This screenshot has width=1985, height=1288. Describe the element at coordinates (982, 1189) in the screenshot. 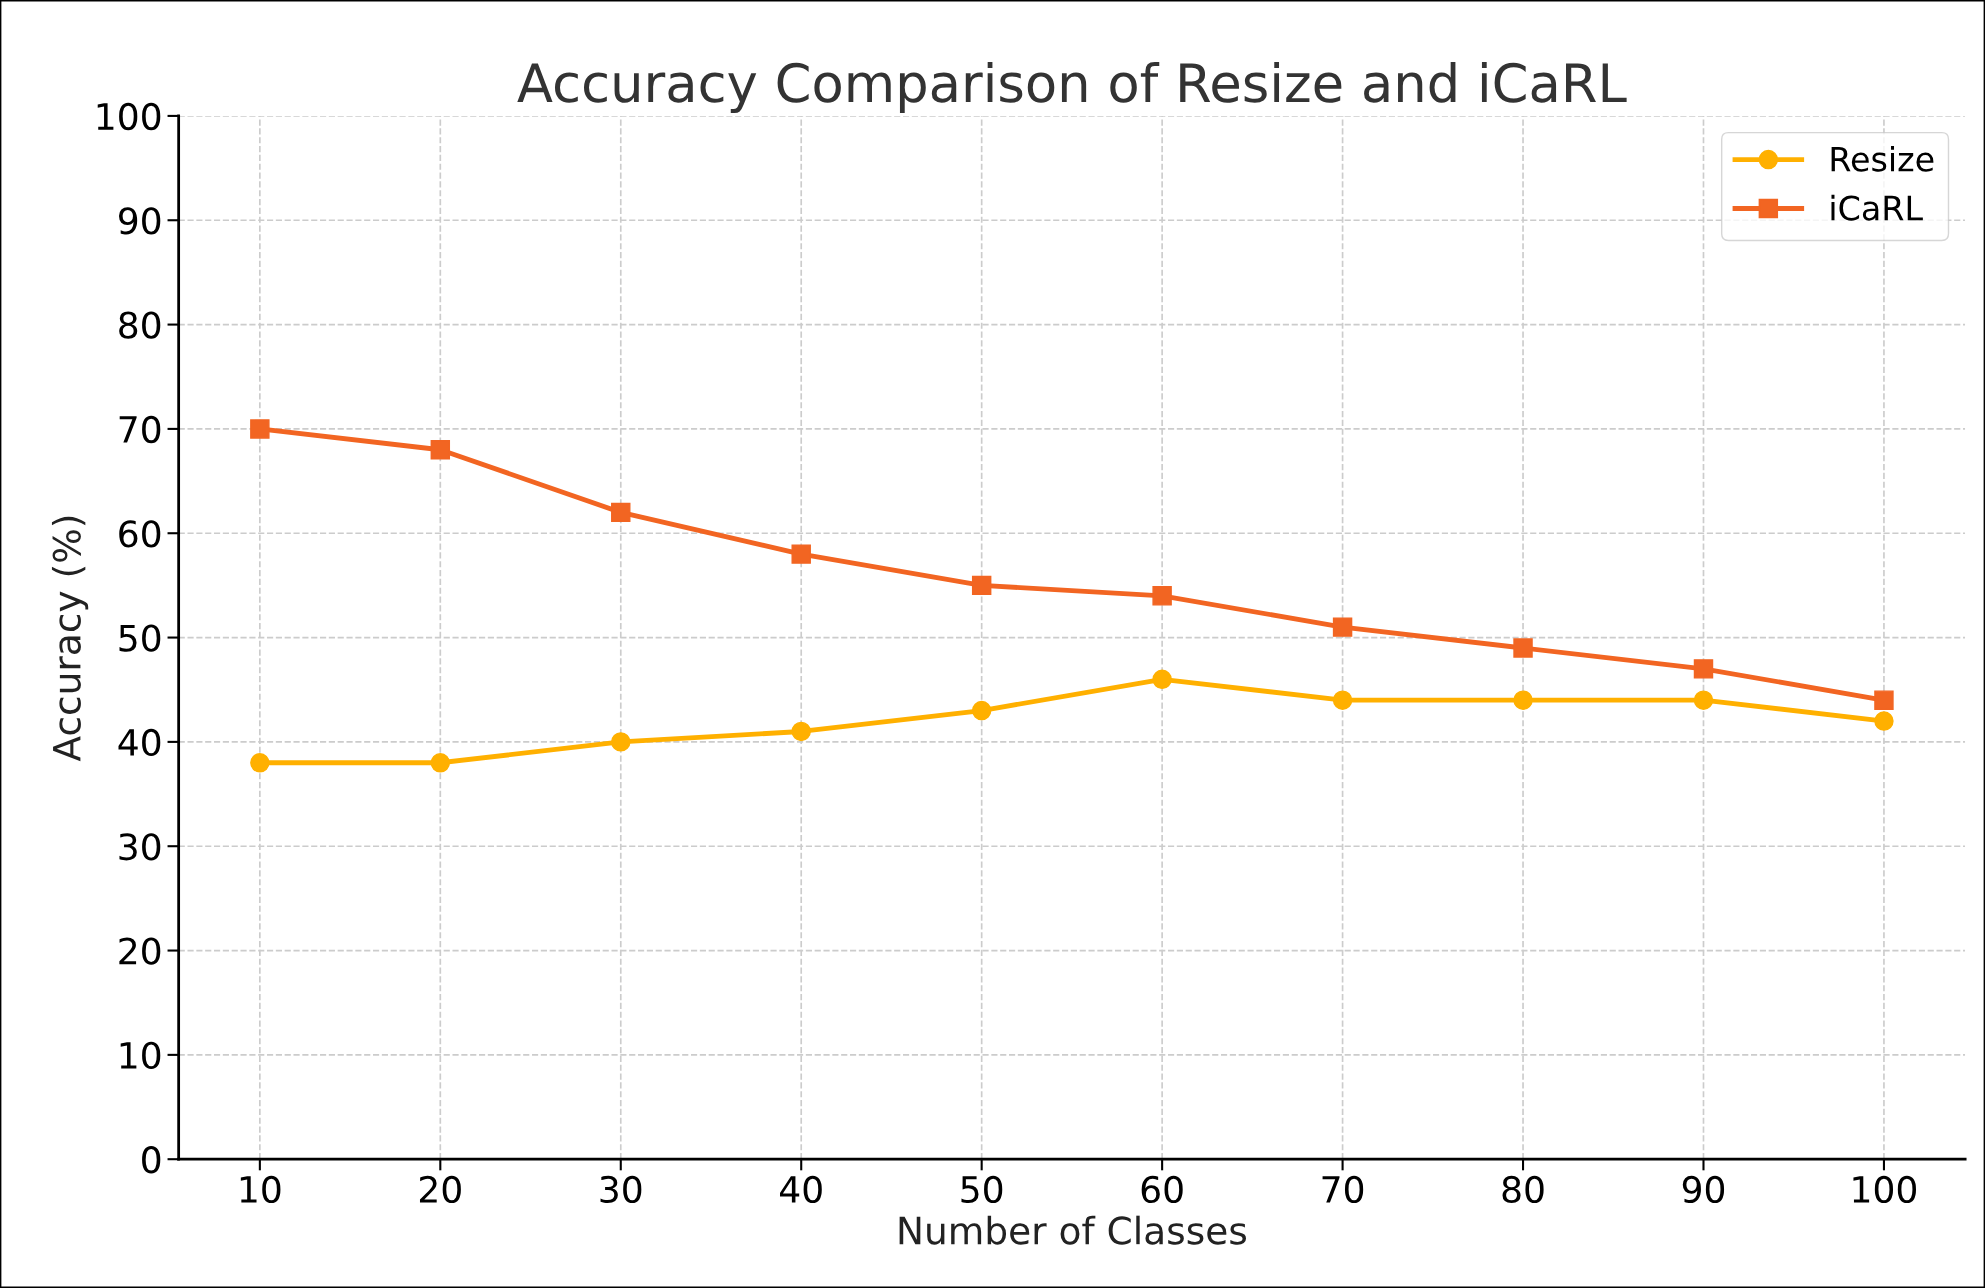

I see `x-tick-label: 50` at that location.